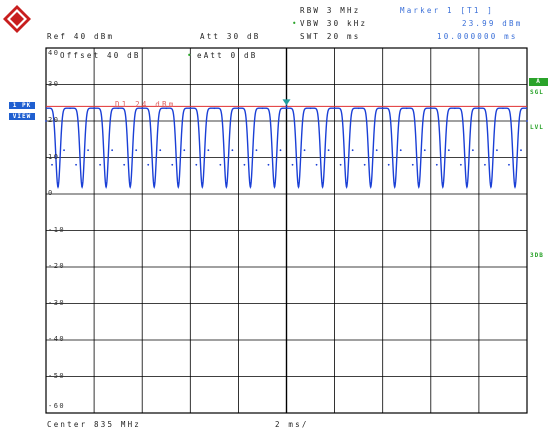 This screenshot has width=548, height=430. What do you see at coordinates (330, 10) in the screenshot?
I see `rbw-label: RBW 3 MHz` at bounding box center [330, 10].